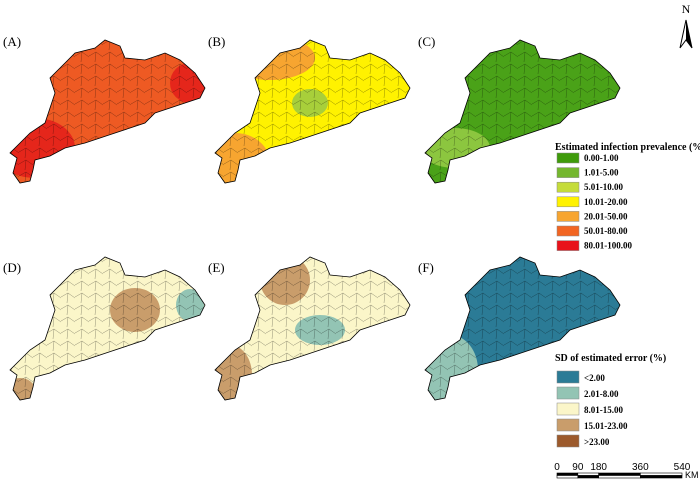 The image size is (700, 485). Describe the element at coordinates (557, 467) in the screenshot. I see `scale-label: 0` at that location.